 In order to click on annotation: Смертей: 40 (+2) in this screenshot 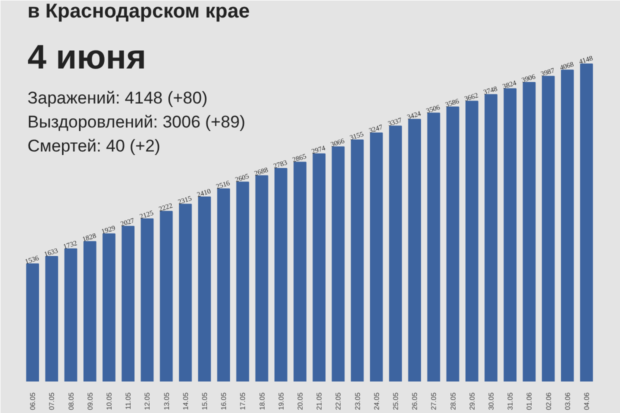, I will do `click(94, 146)`.